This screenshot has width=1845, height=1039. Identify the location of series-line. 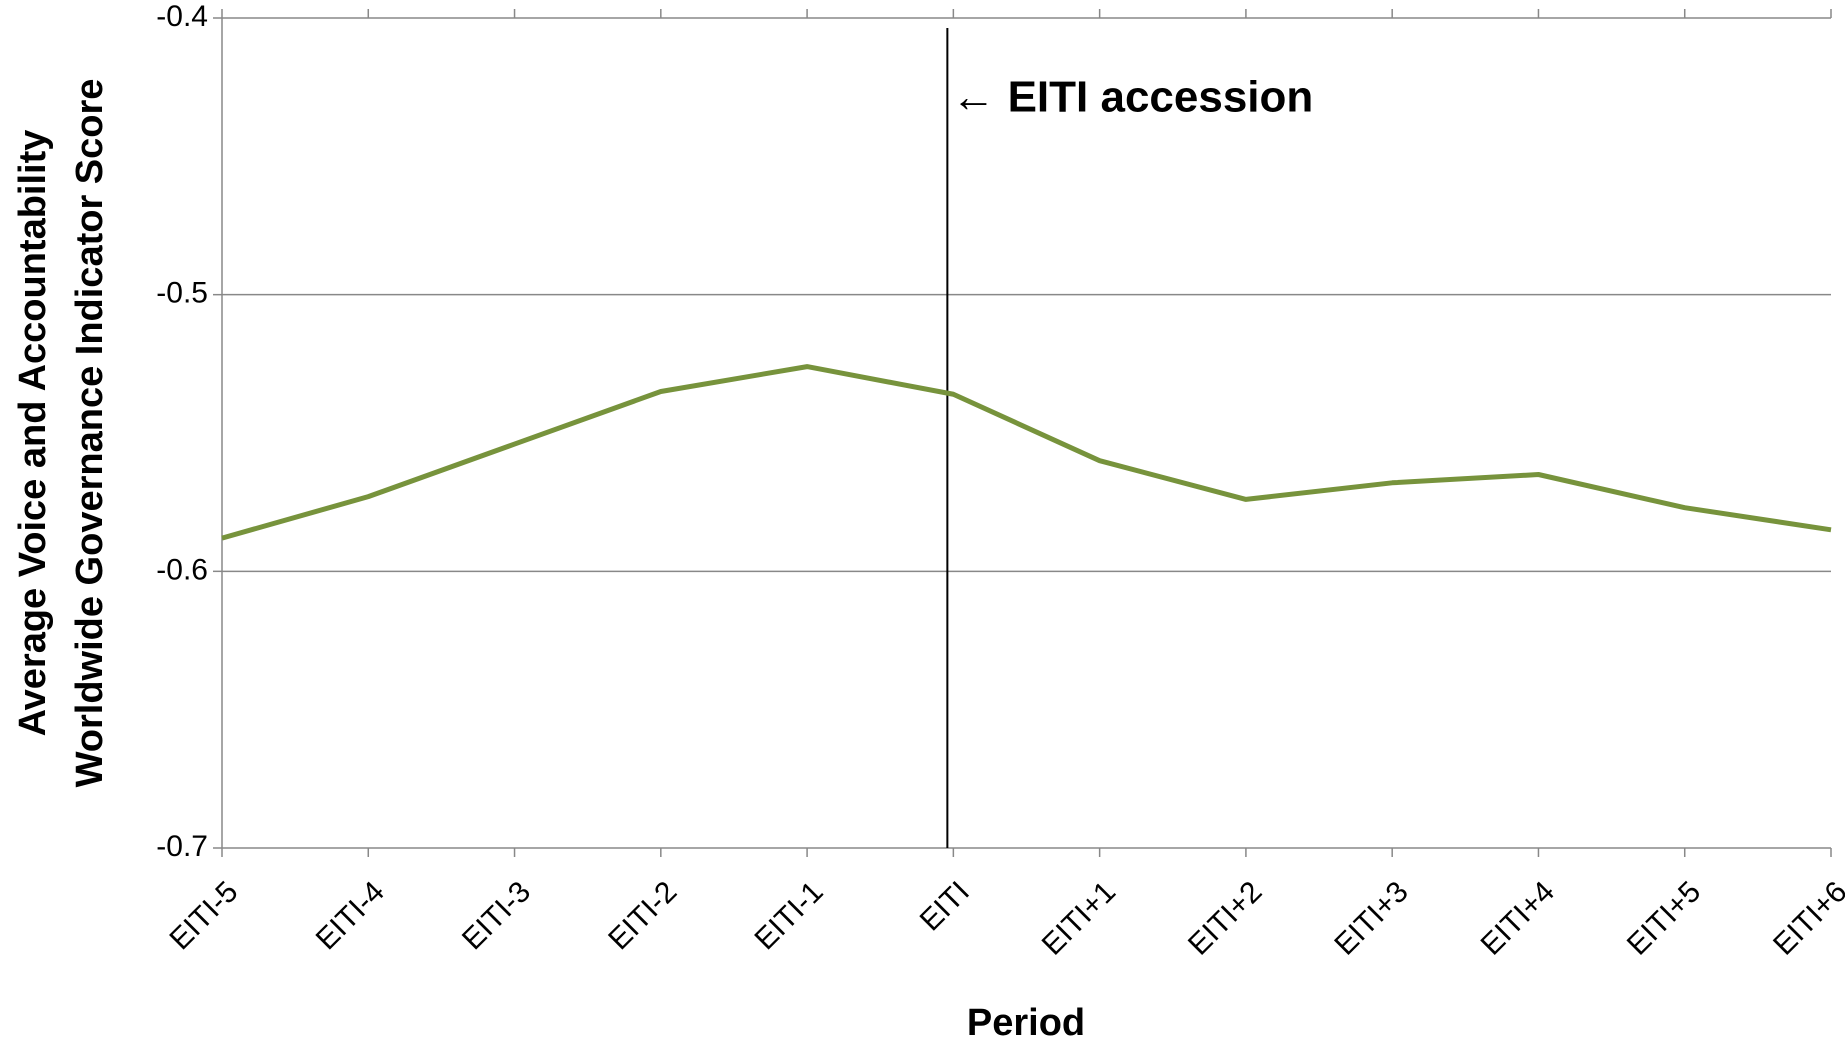
(1026, 452).